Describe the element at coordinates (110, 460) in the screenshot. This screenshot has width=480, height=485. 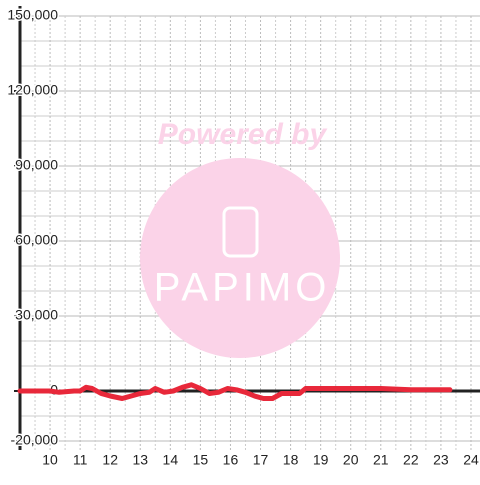
I see `x-tick-label: 12` at that location.